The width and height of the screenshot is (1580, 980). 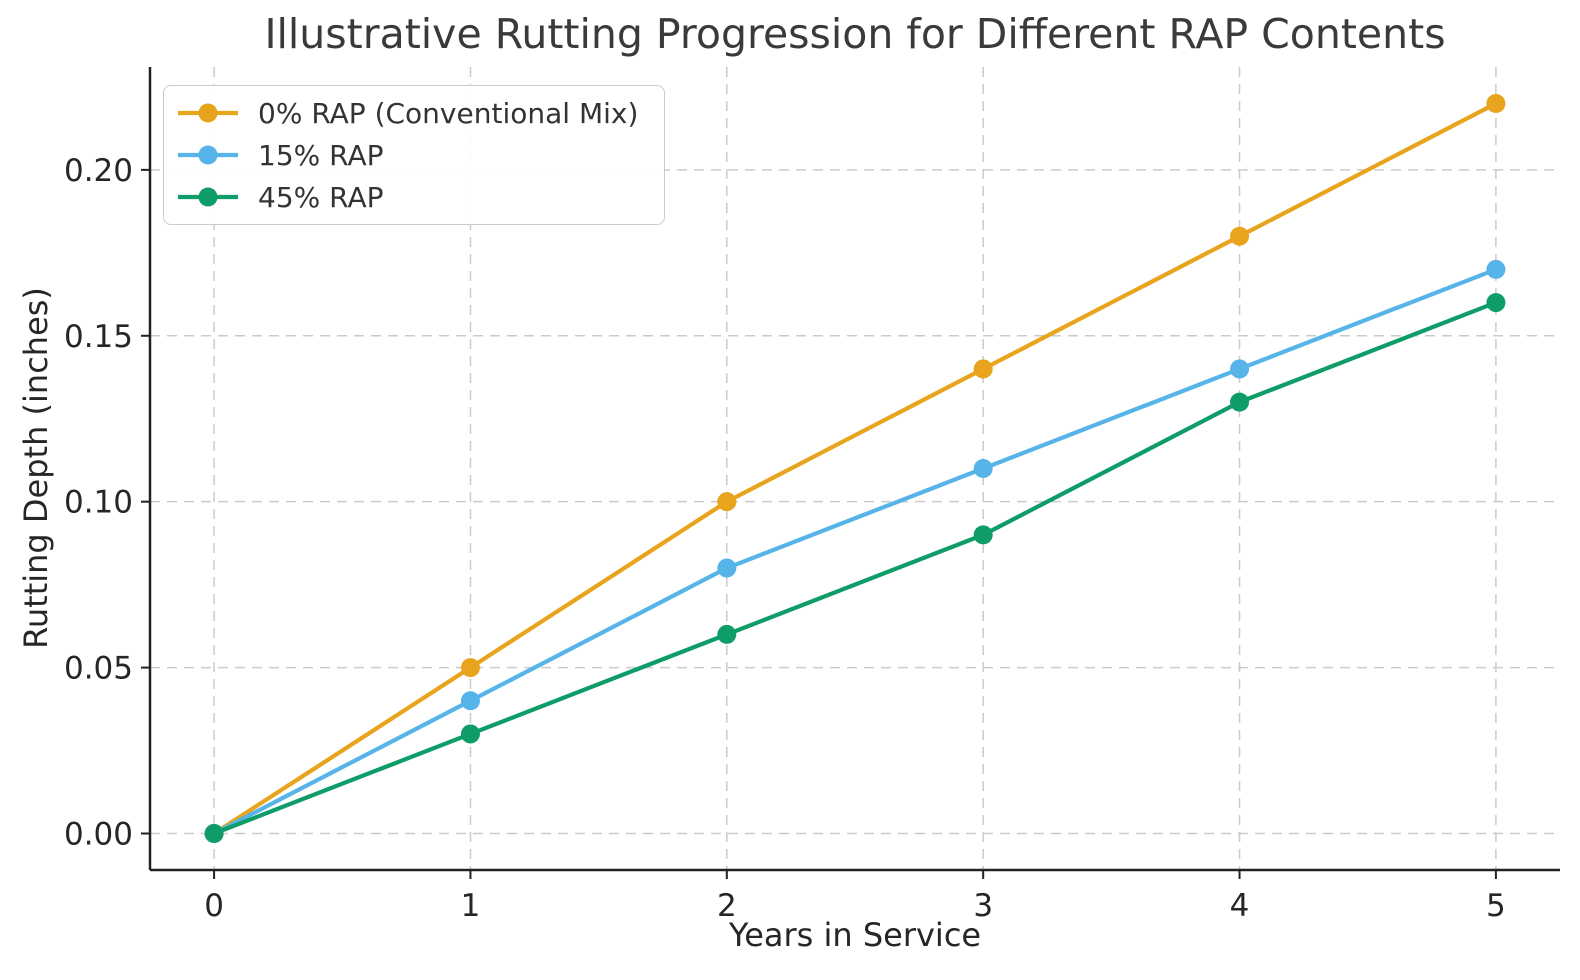 What do you see at coordinates (1240, 906) in the screenshot?
I see `x-tick-label: 4` at bounding box center [1240, 906].